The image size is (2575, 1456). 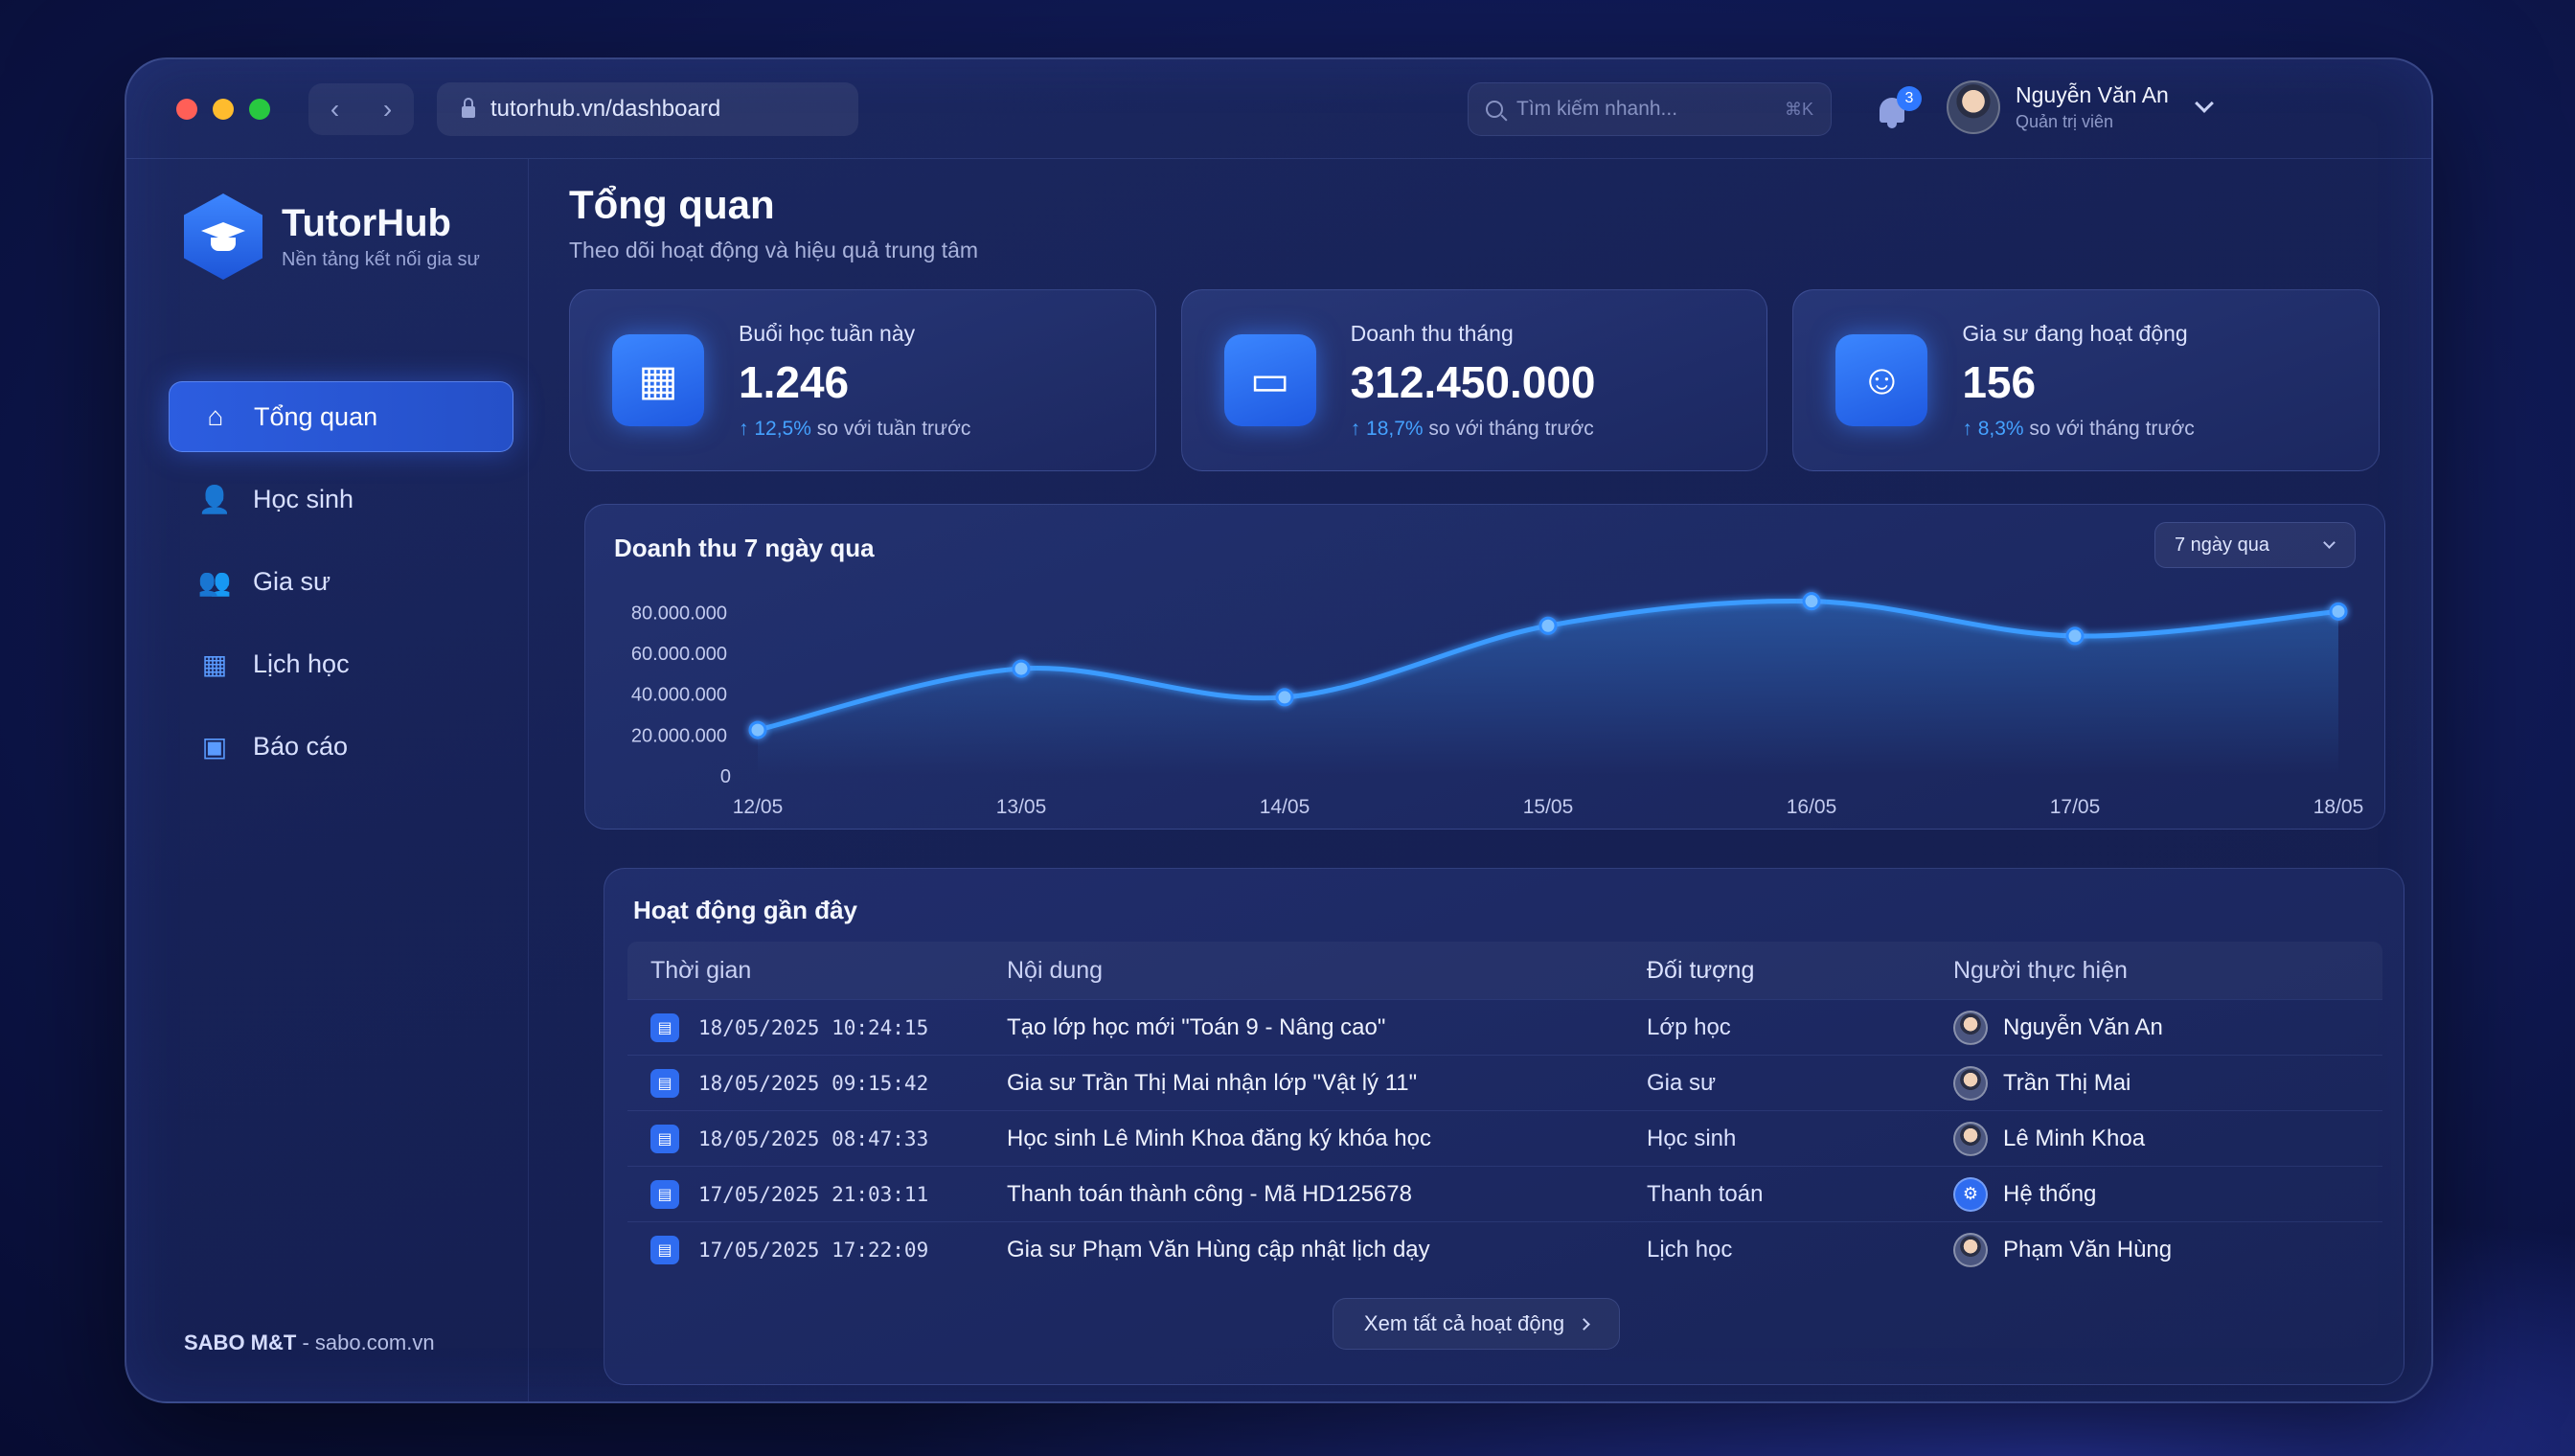 I want to click on column-actor: Người thực hiện, so click(x=2040, y=970).